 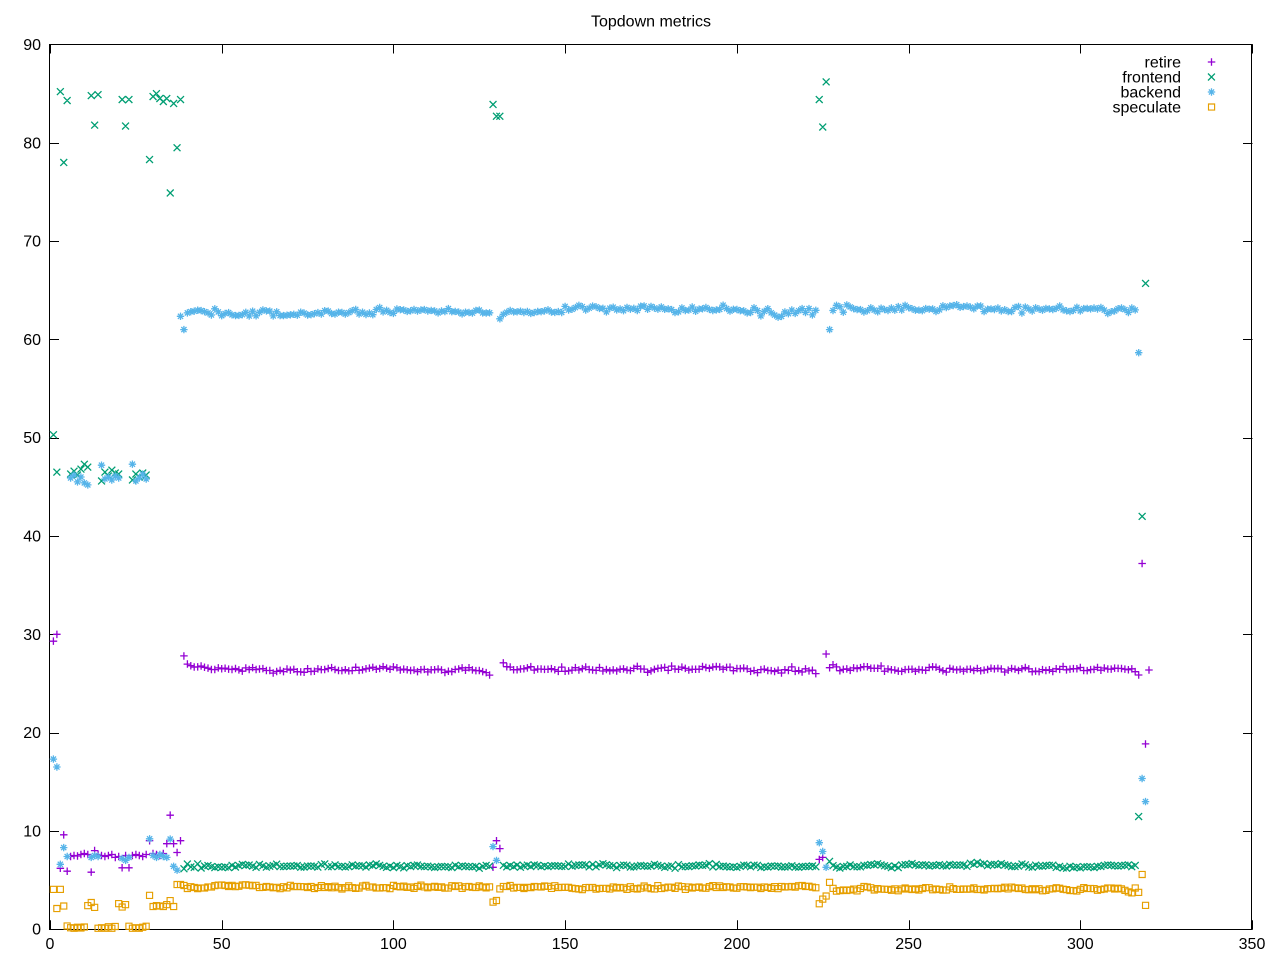 I want to click on svg-text: 30, so click(x=32, y=635).